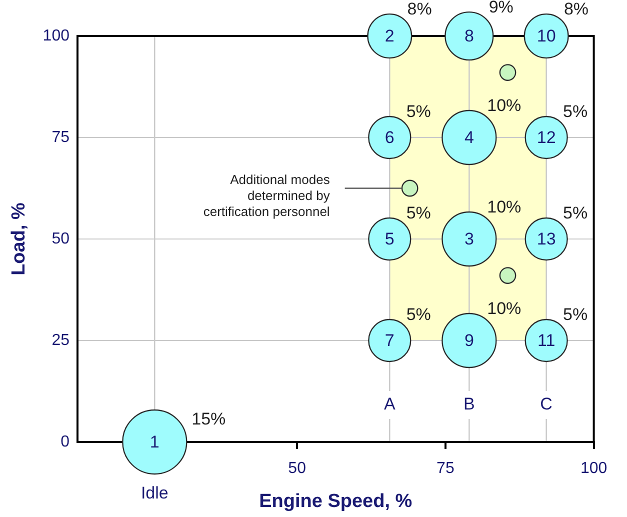 Image resolution: width=627 pixels, height=517 pixels. Describe the element at coordinates (154, 493) in the screenshot. I see `ref-line-label: Idle` at that location.